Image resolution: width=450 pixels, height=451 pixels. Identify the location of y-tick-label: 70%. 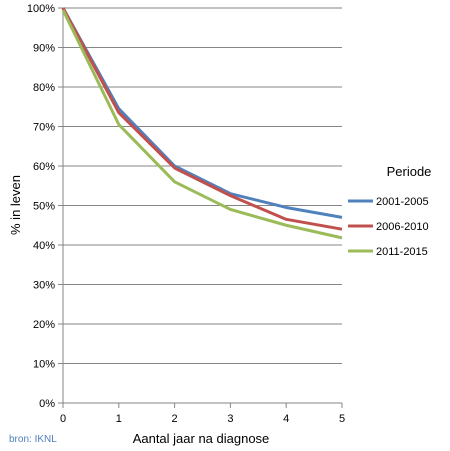
(44, 128).